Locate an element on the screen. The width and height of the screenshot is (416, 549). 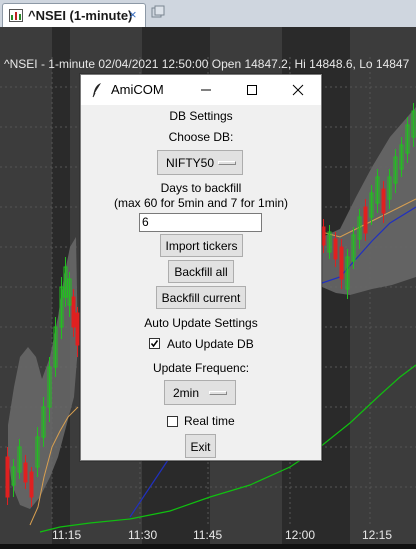
minimize-button is located at coordinates (206, 90).